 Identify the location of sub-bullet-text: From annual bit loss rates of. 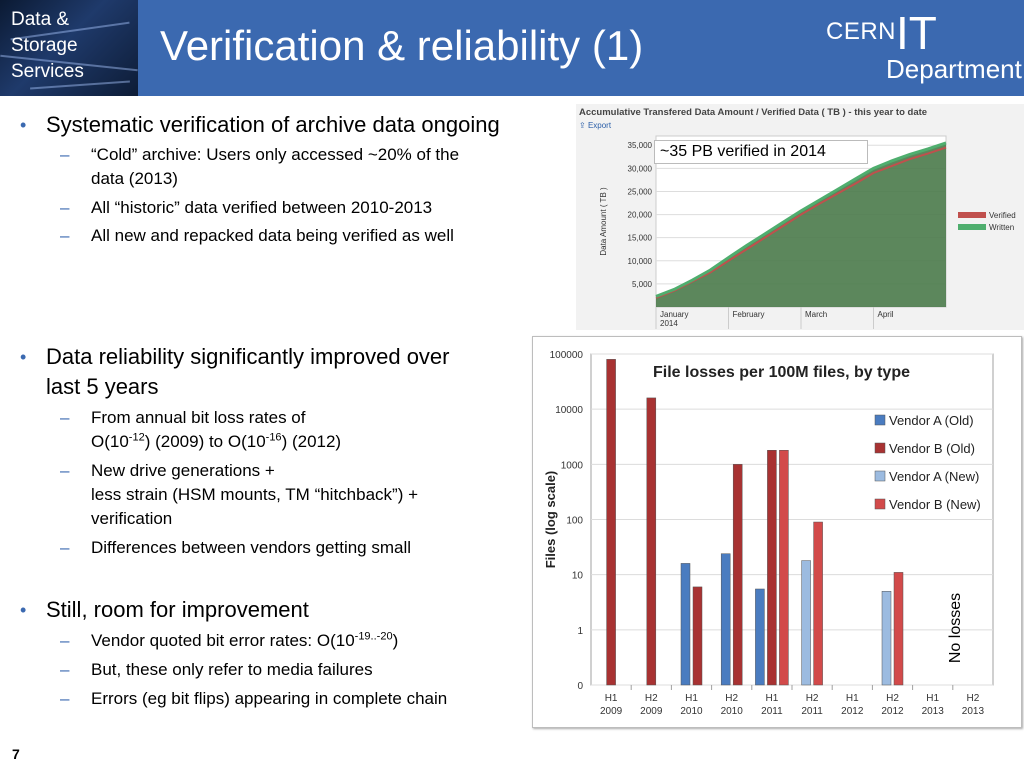
(198, 417).